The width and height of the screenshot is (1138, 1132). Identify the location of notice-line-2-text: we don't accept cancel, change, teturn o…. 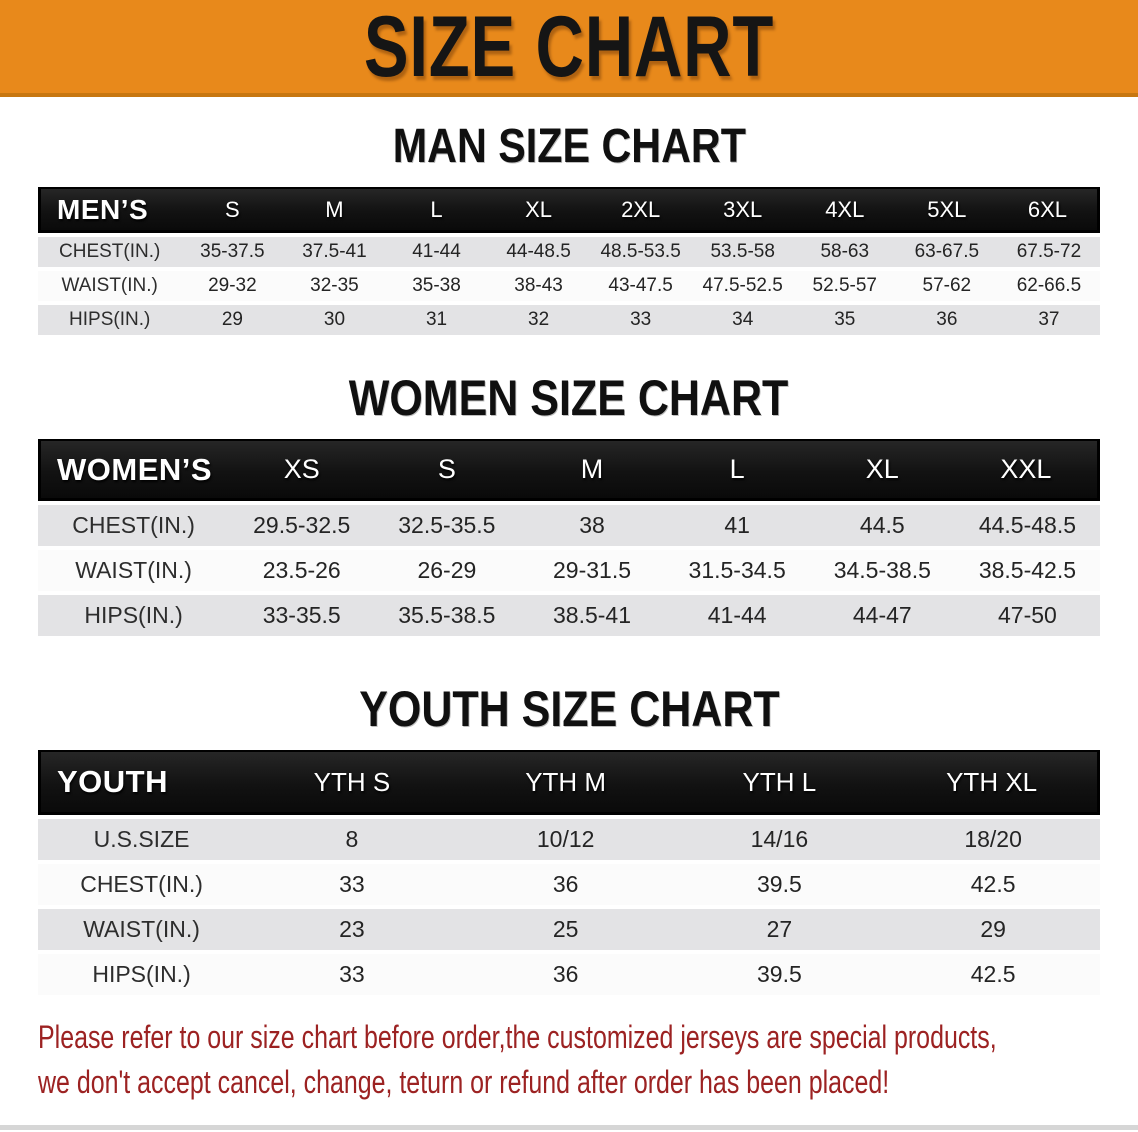
(464, 1082).